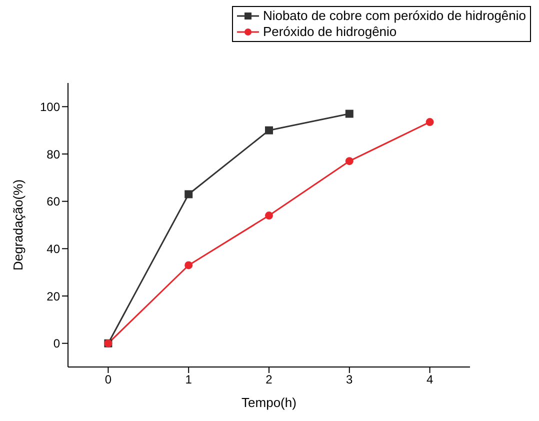  Describe the element at coordinates (329, 32) in the screenshot. I see `legend-label: Peróxido de hidrogênio` at that location.